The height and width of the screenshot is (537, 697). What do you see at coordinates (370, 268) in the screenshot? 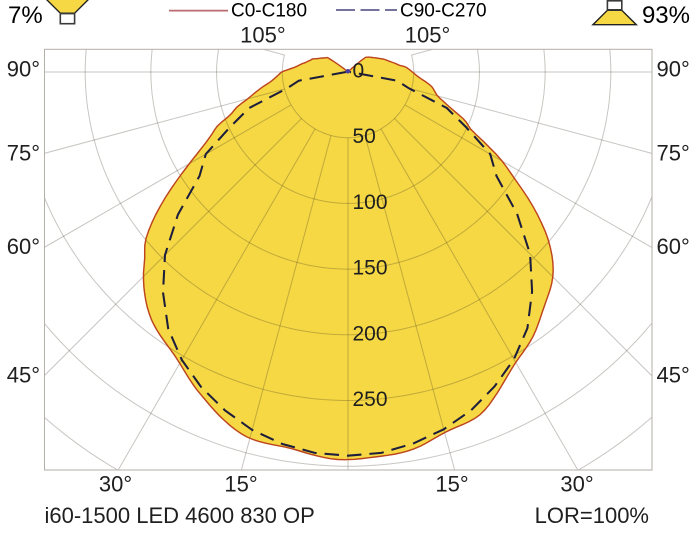
I see `svg-text: 150` at bounding box center [370, 268].